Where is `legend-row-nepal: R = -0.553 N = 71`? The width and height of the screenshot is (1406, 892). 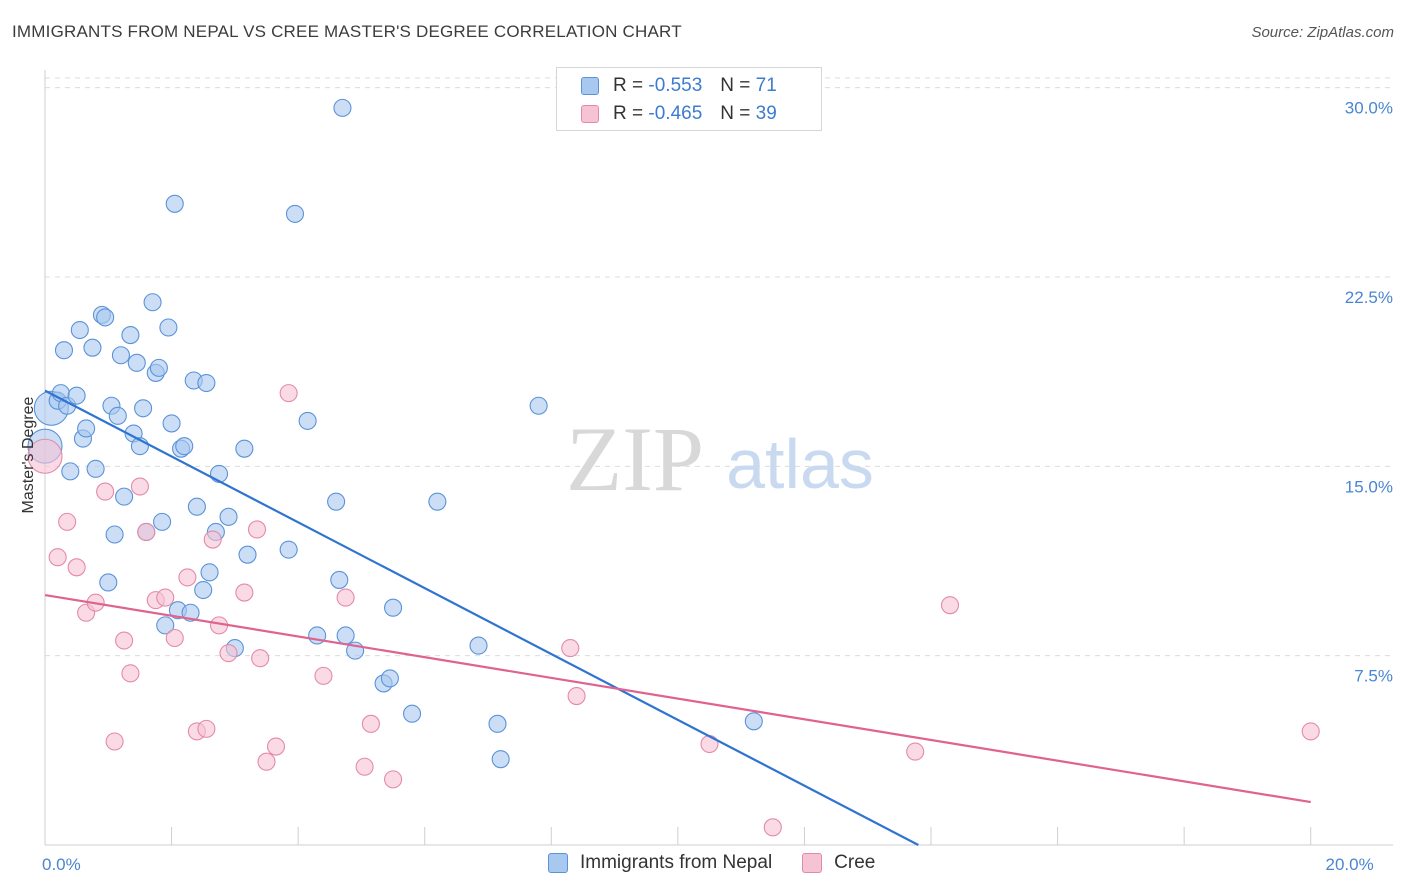 legend-row-nepal: R = -0.553 N = 71 is located at coordinates (679, 86).